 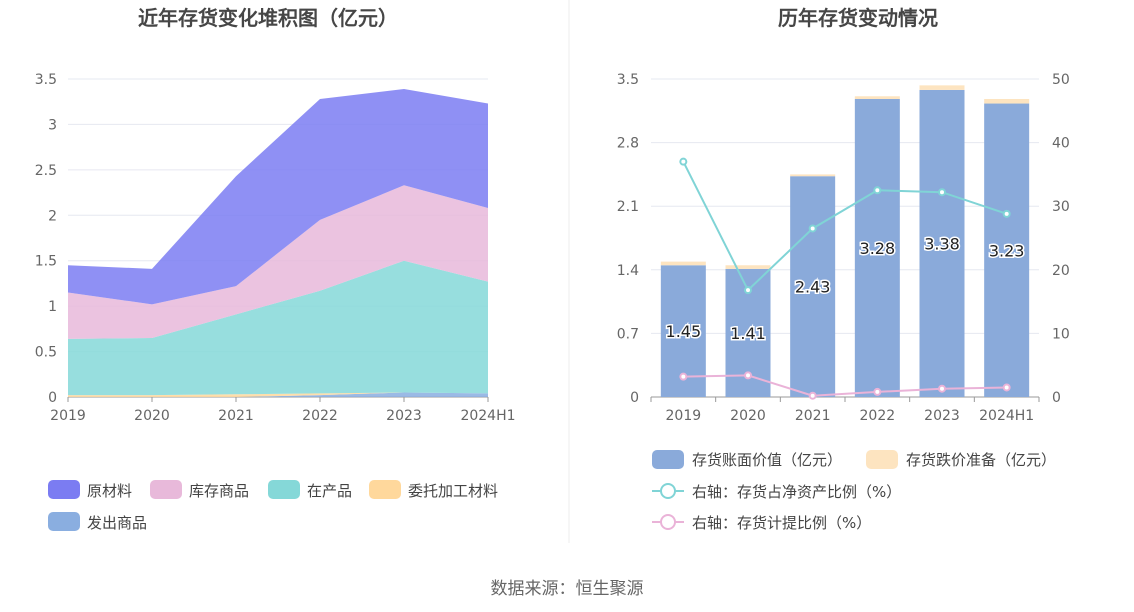 What do you see at coordinates (628, 239) in the screenshot?
I see `right-chart-left-y-axis: 0 0.7 1.4 2.1 2.8 3.5` at bounding box center [628, 239].